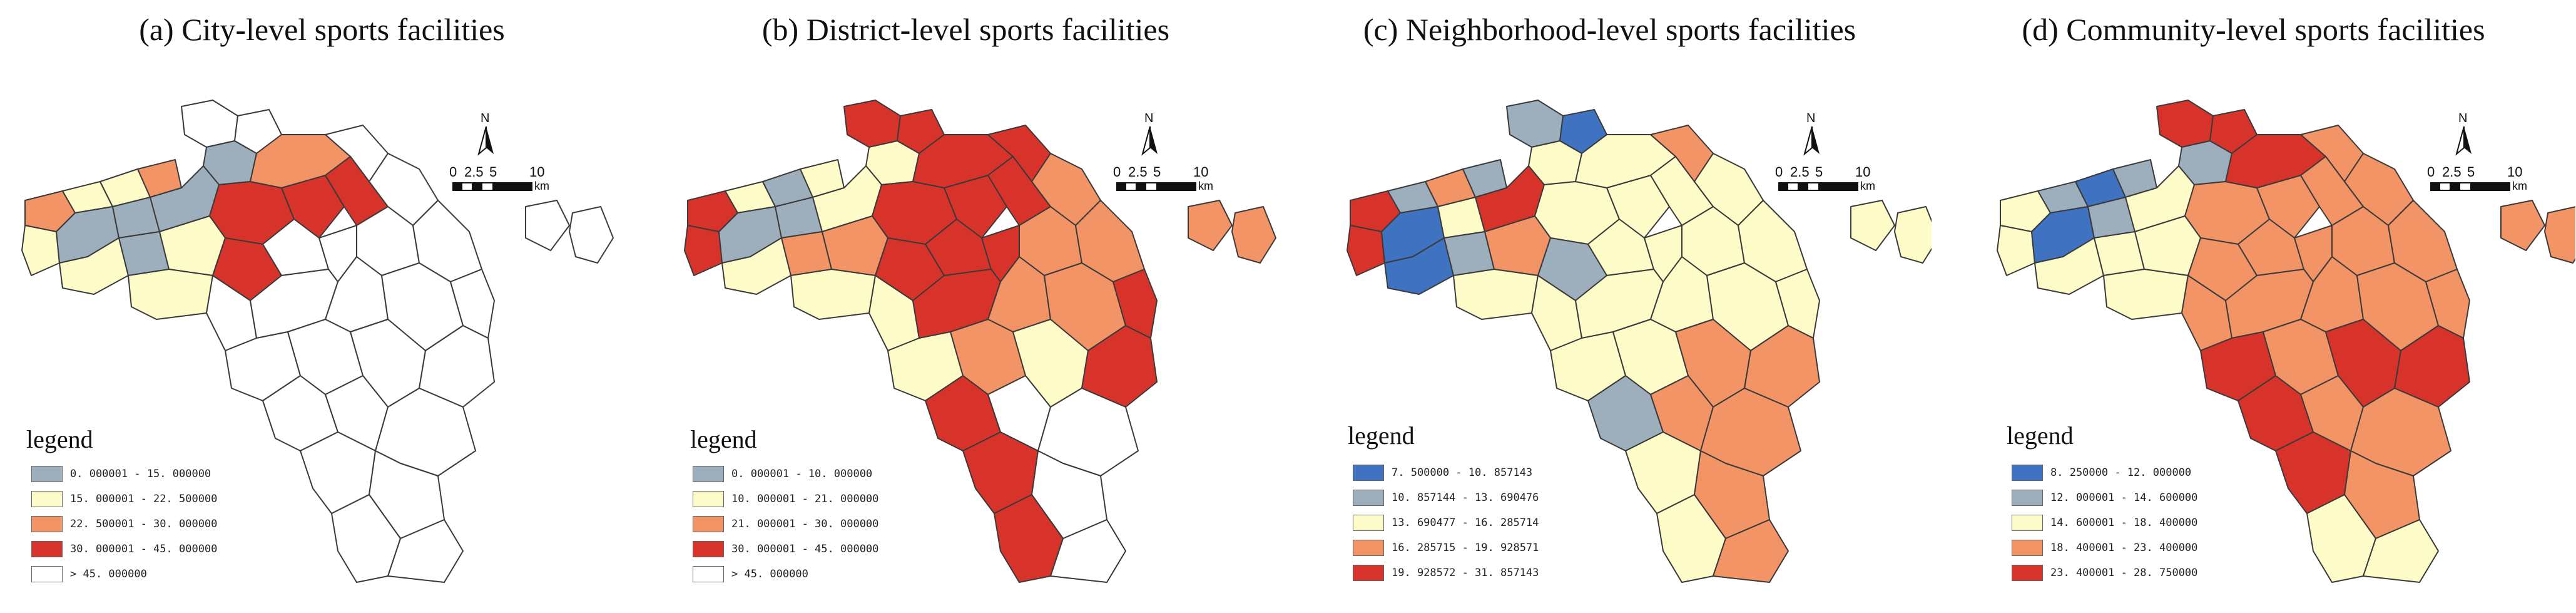 This screenshot has width=2576, height=613. I want to click on legend-label: 15. 000001 - 22. 500000, so click(144, 499).